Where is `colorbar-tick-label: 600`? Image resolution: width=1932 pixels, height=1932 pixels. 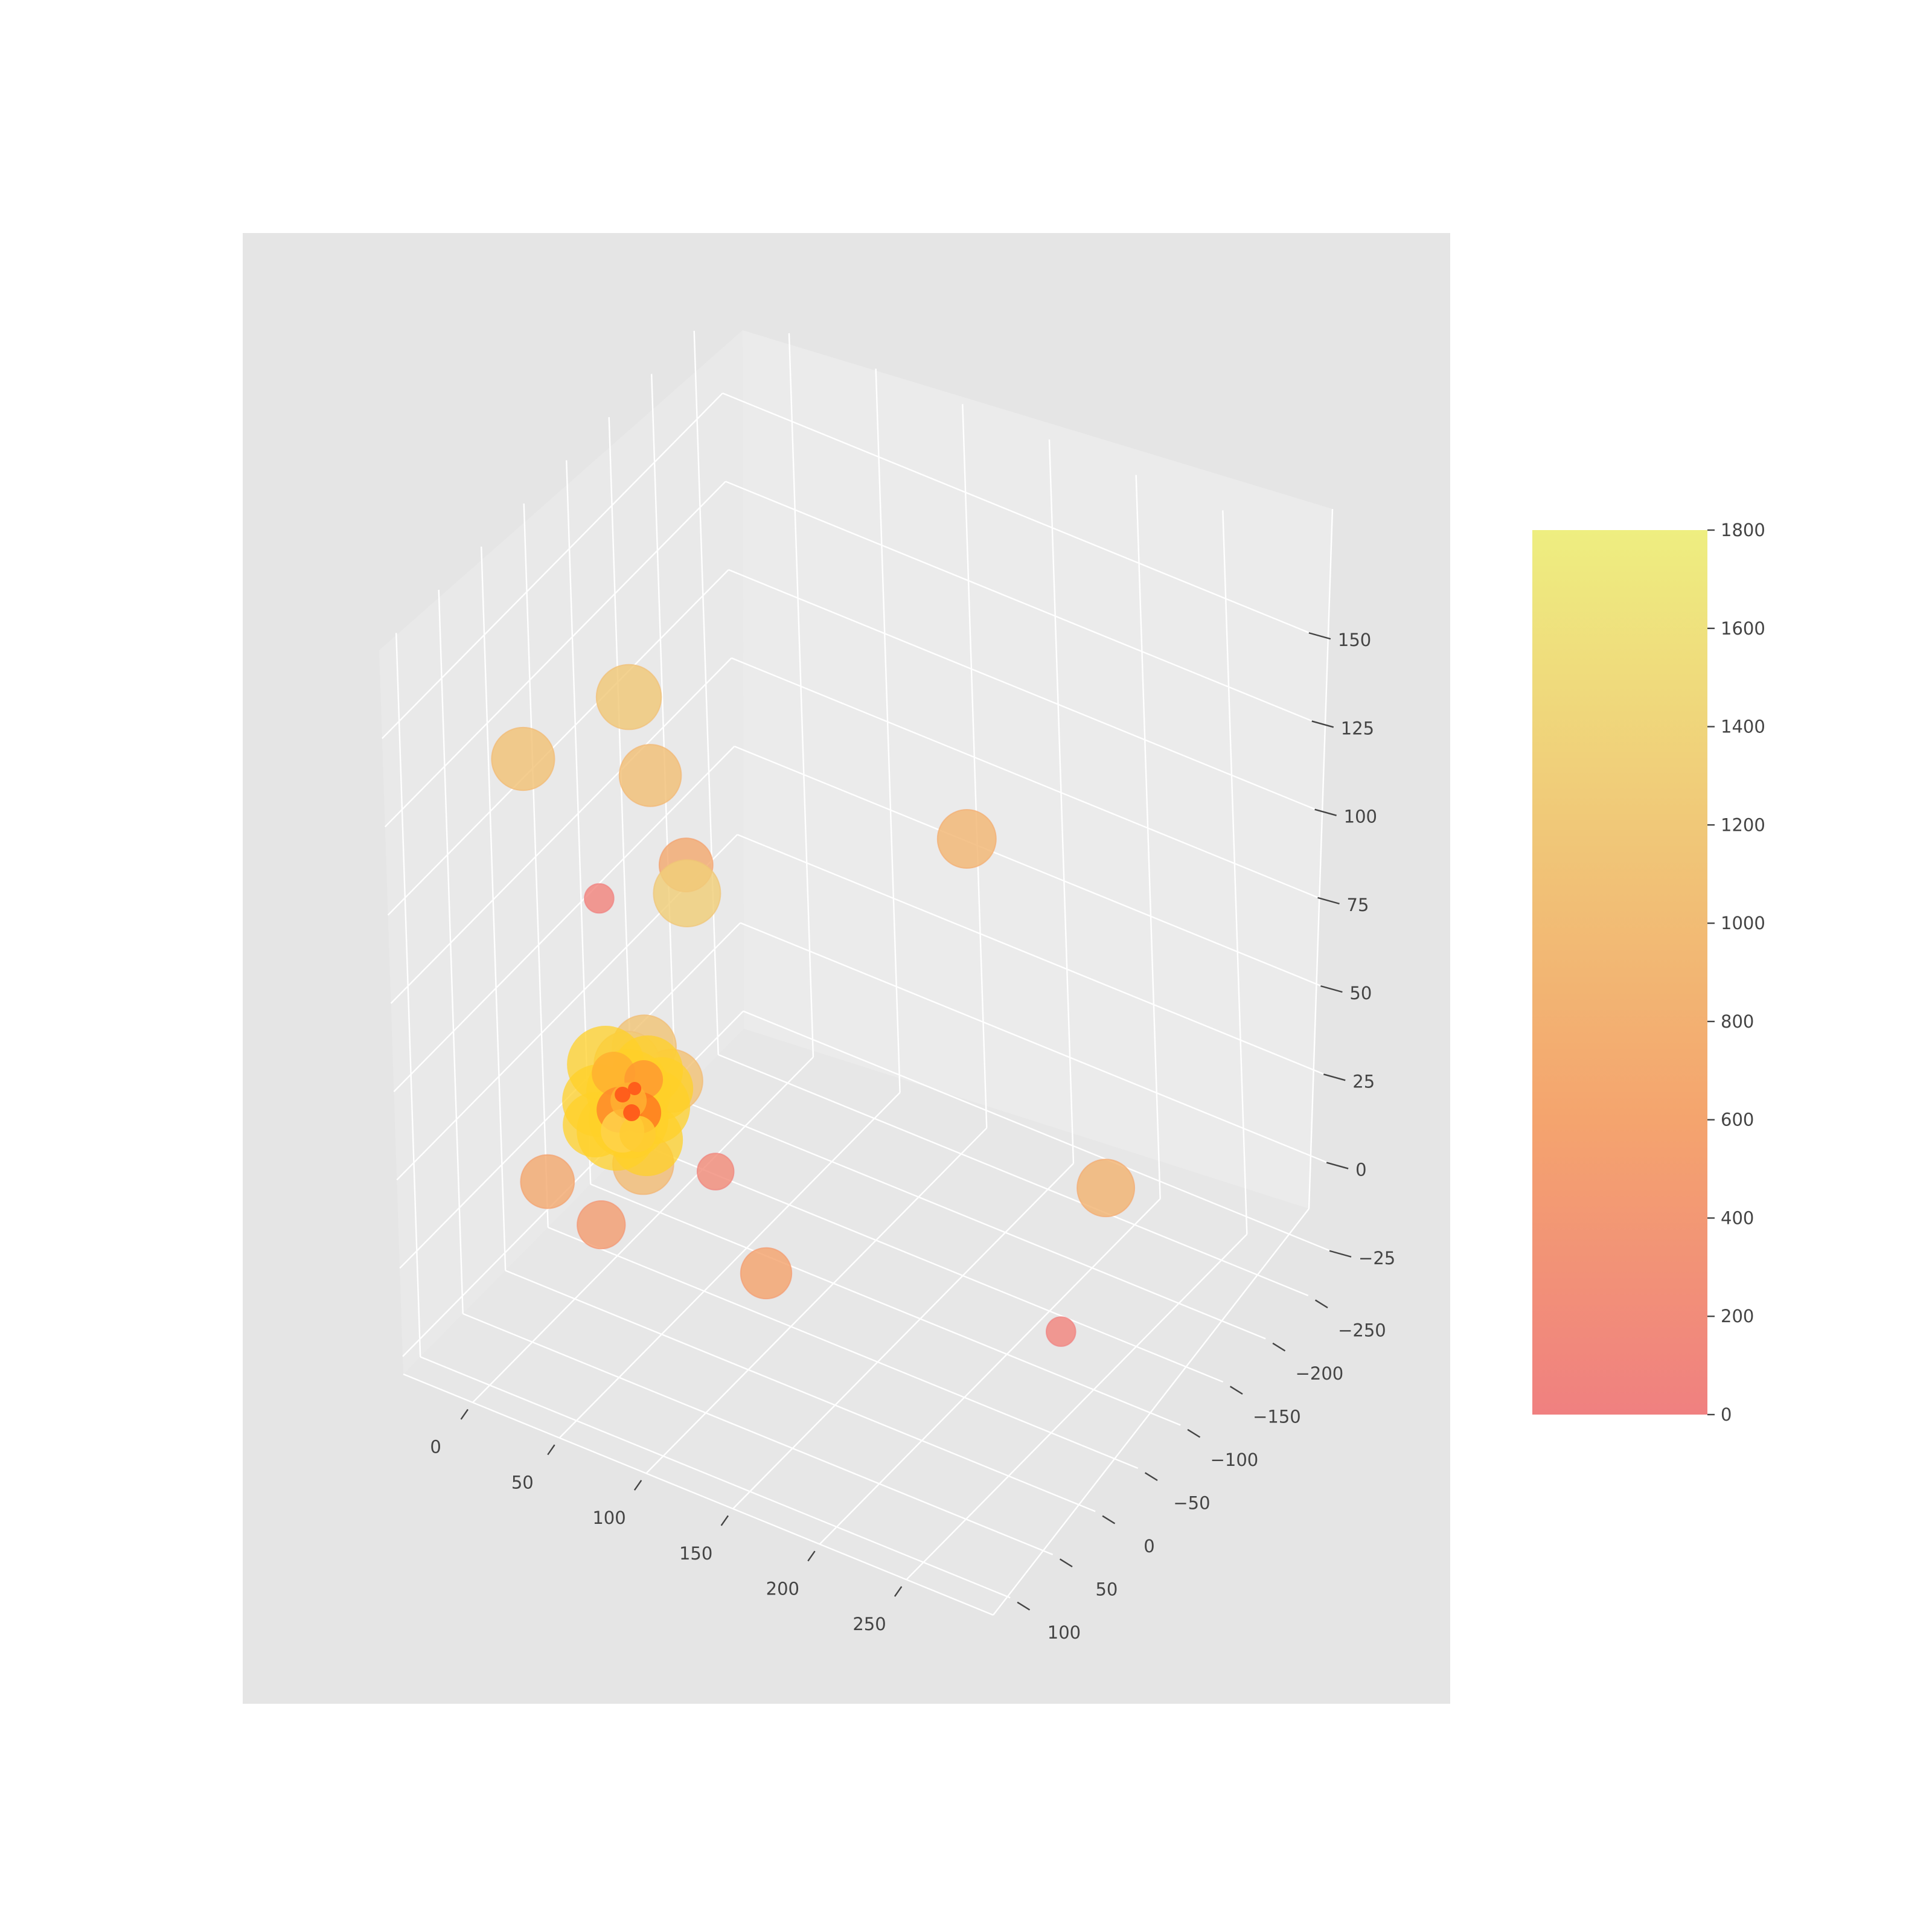 colorbar-tick-label: 600 is located at coordinates (1738, 1120).